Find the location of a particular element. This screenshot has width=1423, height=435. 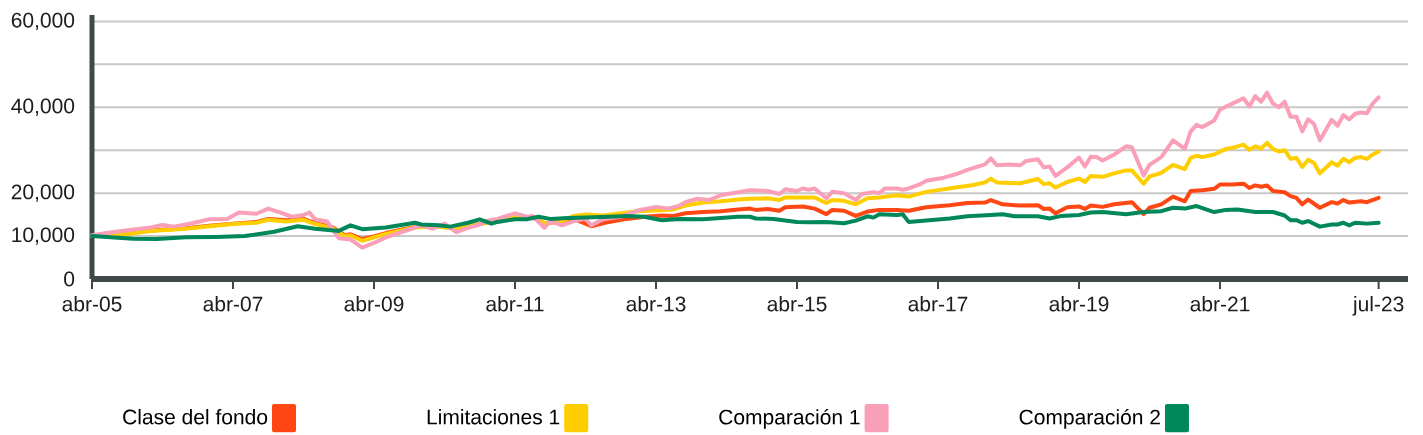

y-tick-label: 10,000 is located at coordinates (43, 236).